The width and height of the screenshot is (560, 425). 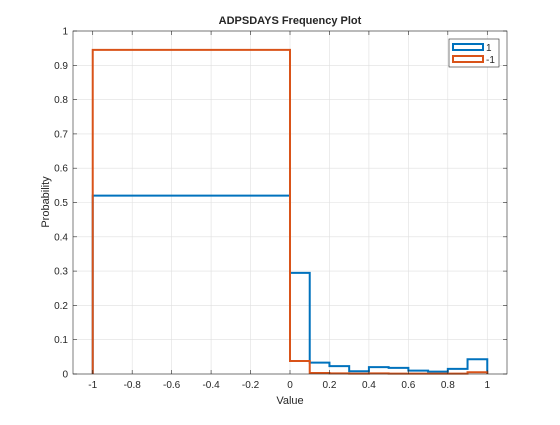 I want to click on x-tick-label: -0.8, so click(x=133, y=385).